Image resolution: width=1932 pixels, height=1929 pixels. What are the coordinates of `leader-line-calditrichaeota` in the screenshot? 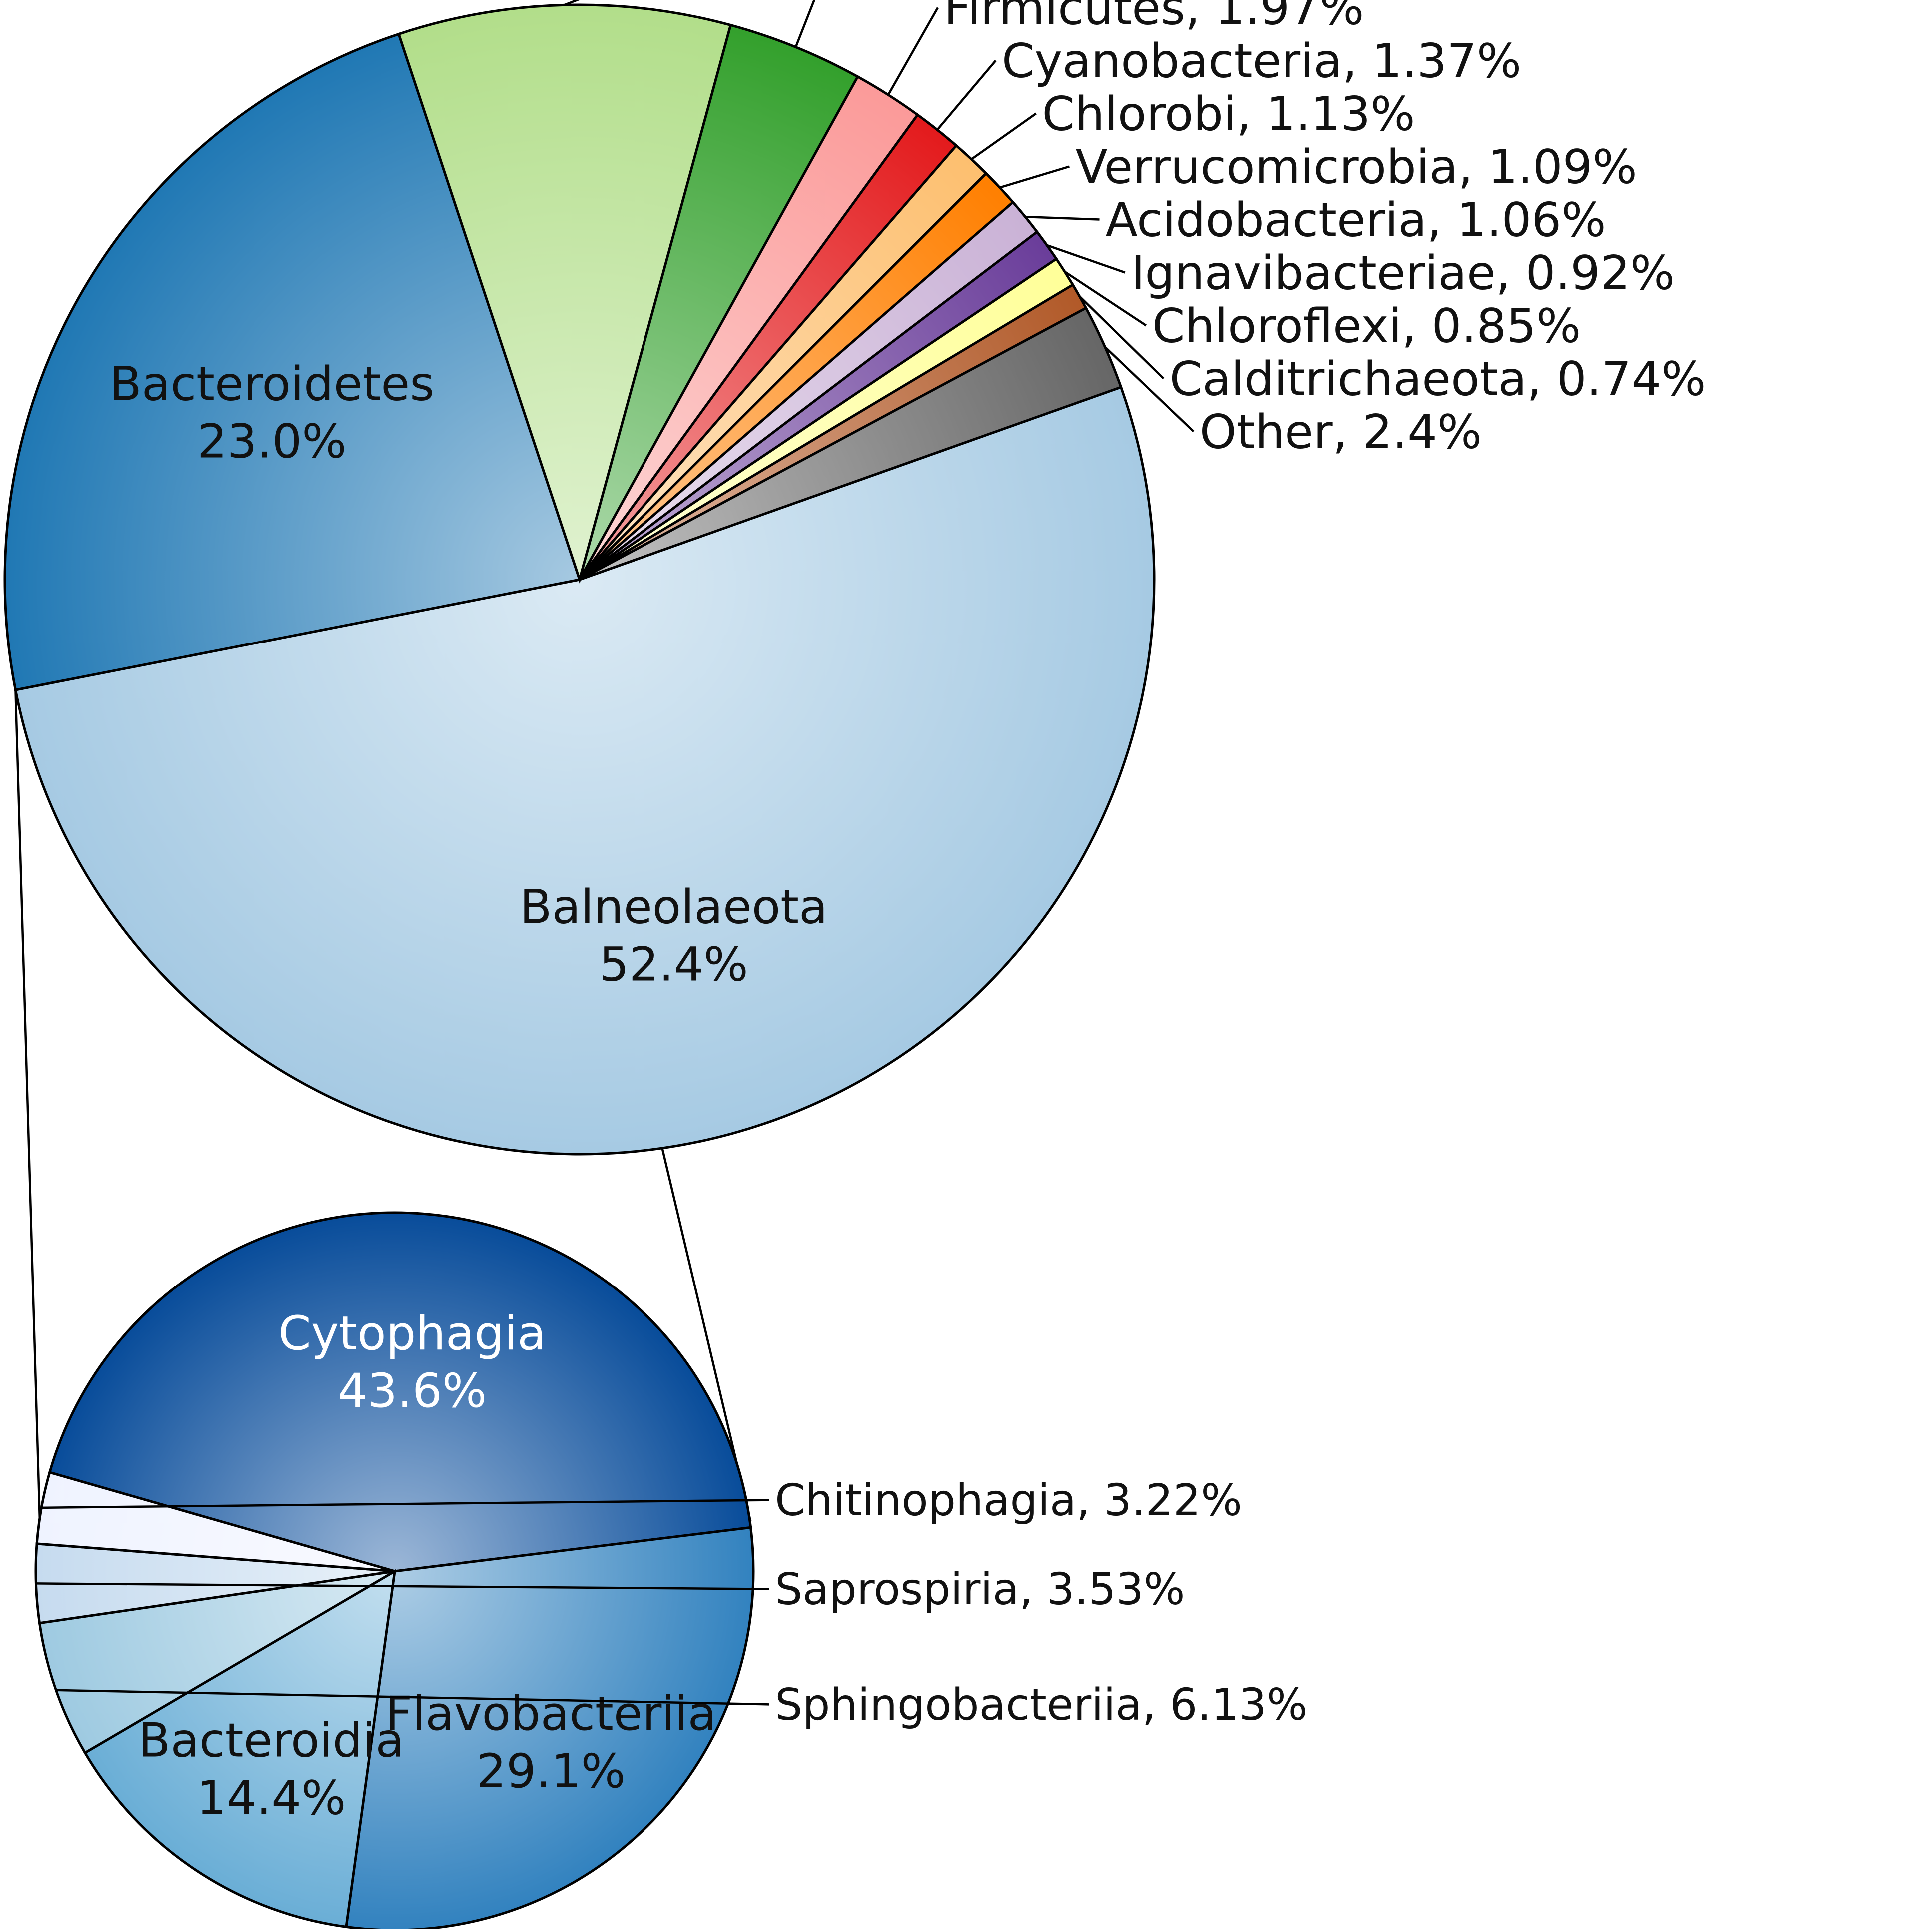 It's located at (1121, 337).